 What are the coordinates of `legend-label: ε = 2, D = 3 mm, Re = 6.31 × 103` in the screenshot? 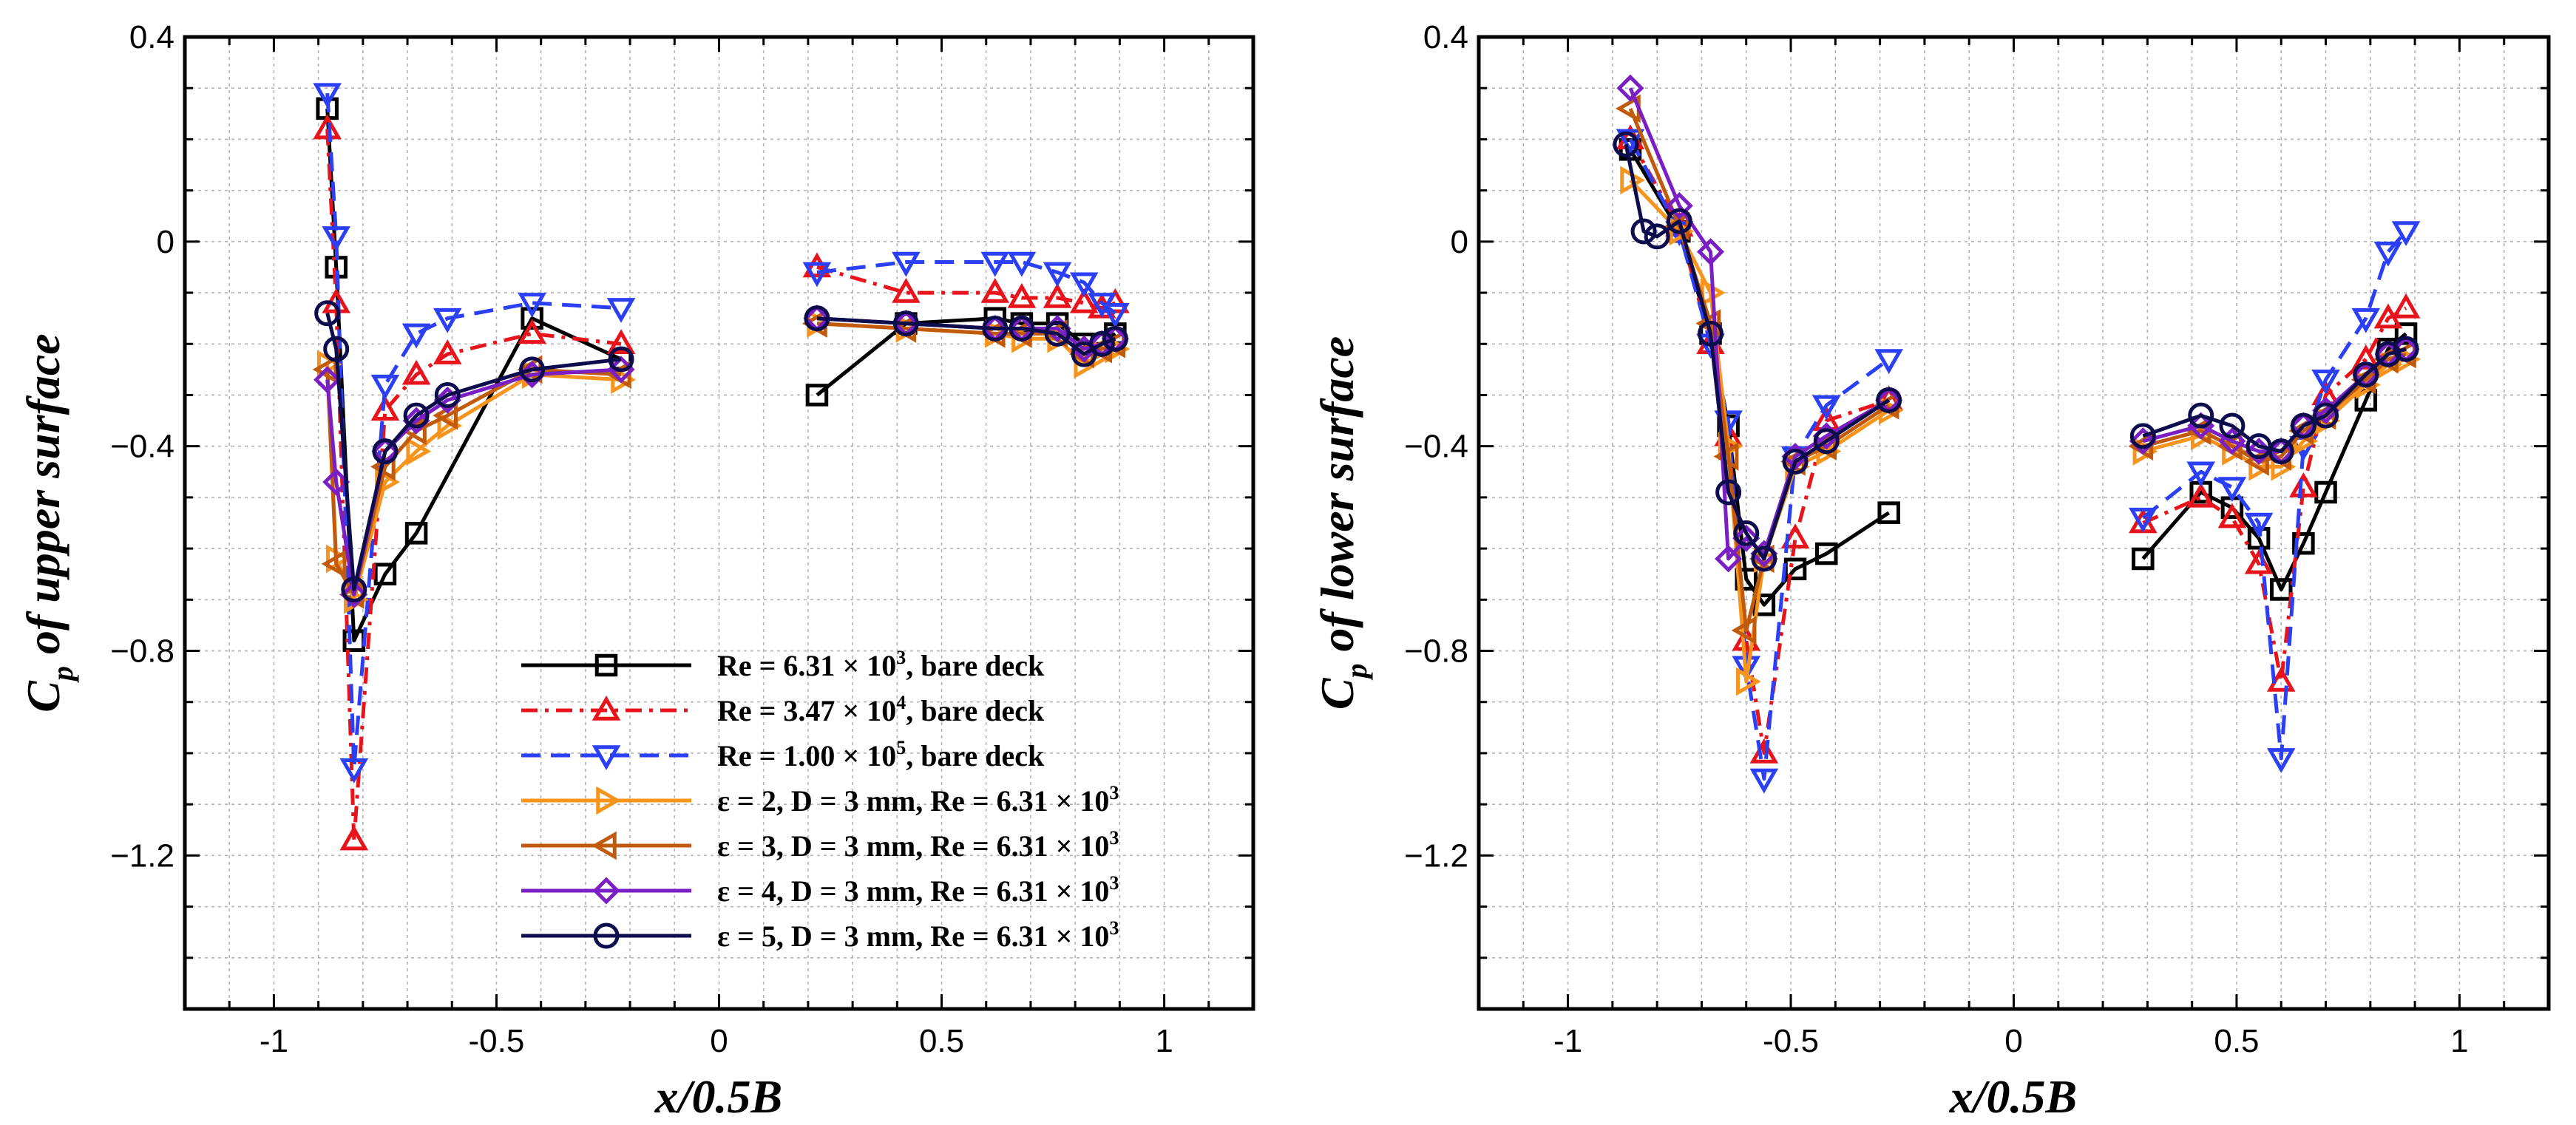 It's located at (918, 800).